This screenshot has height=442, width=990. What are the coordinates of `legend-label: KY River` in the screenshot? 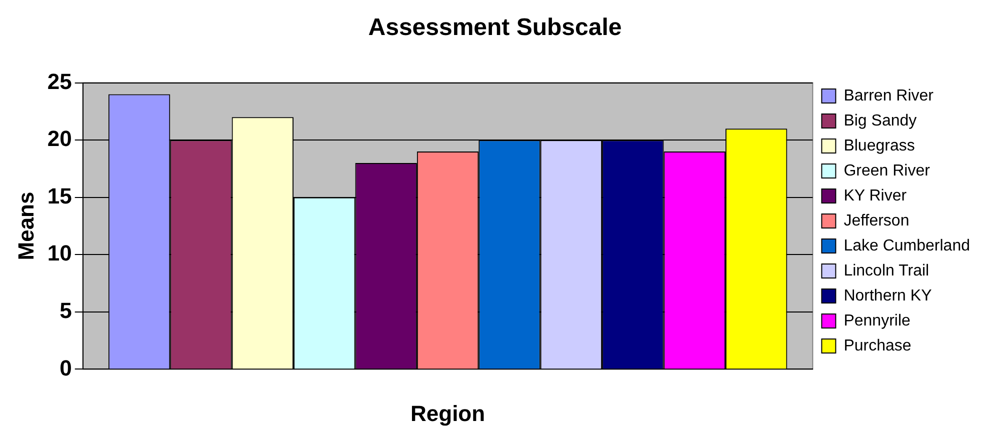 It's located at (876, 195).